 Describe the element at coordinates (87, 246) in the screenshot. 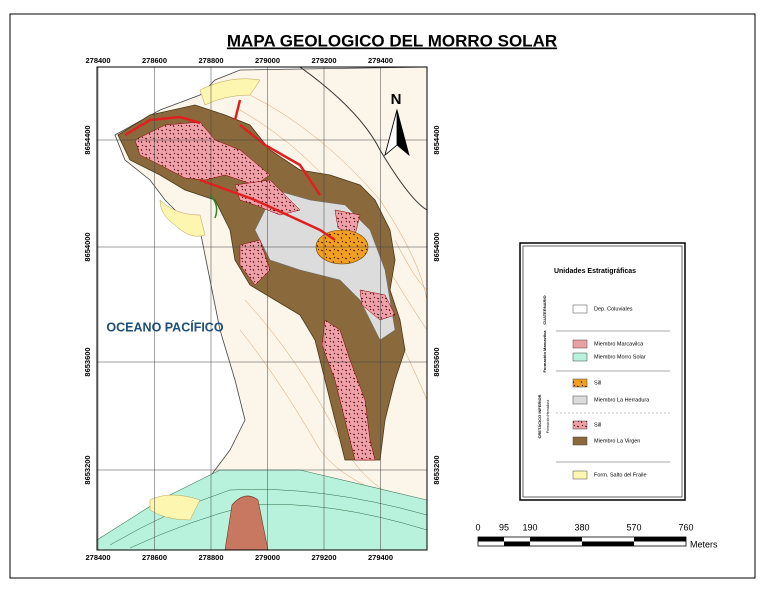

I see `y-coord-left: 8654000` at that location.